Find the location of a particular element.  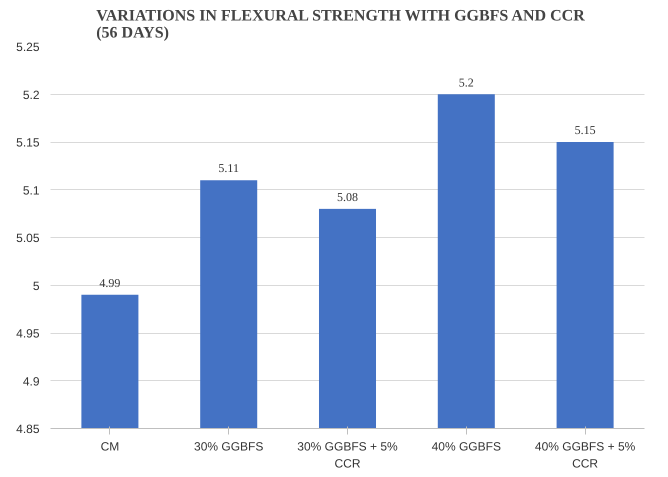

y-tick-label: 5.2 is located at coordinates (31, 95).